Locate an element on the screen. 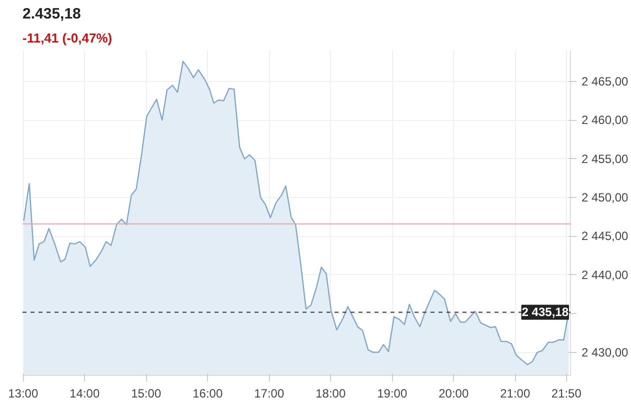 The height and width of the screenshot is (403, 631). chart-subtitle: -11,41 (-0,47%) is located at coordinates (67, 38).